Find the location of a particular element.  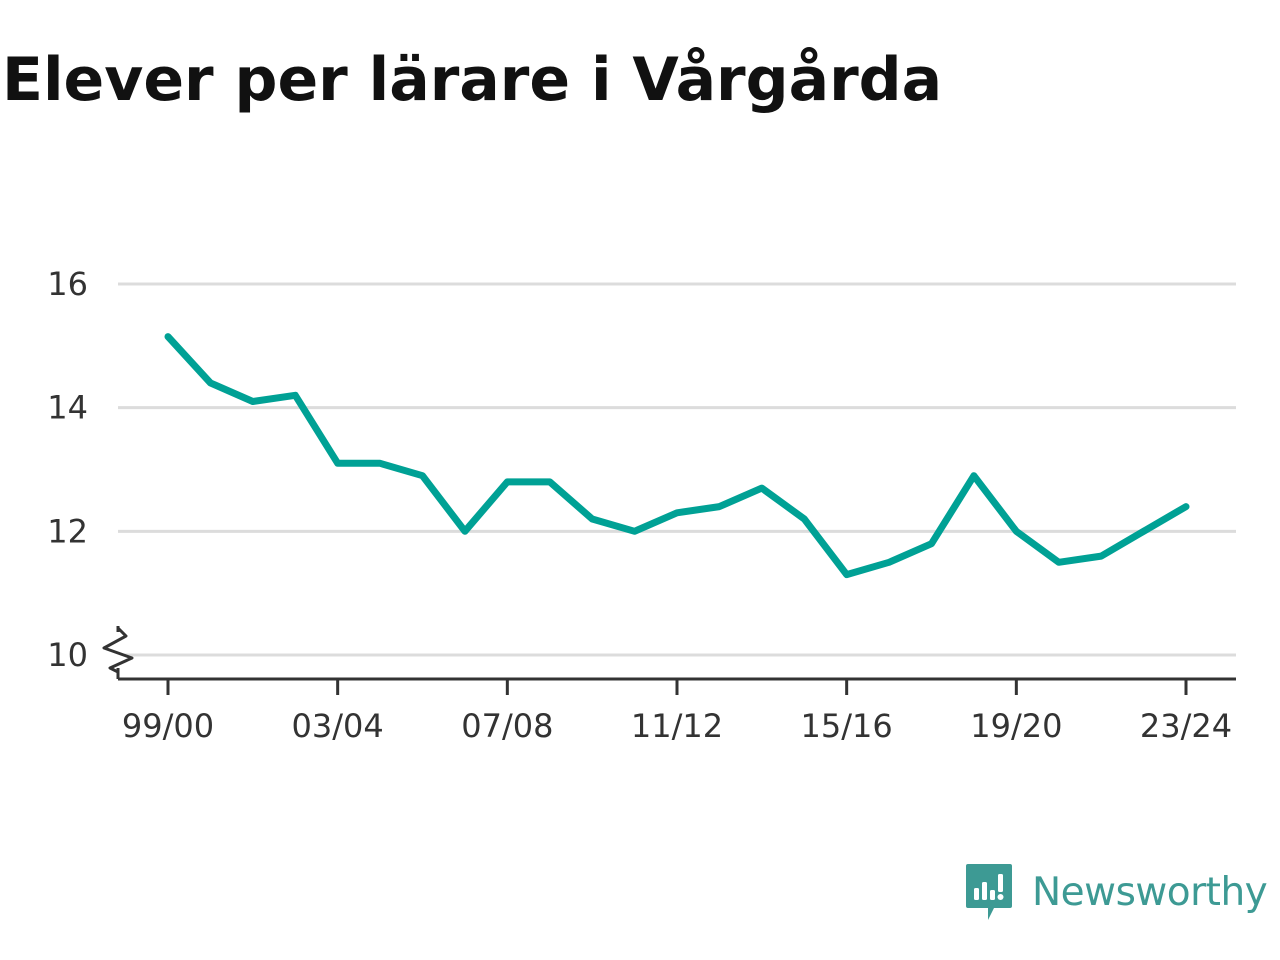

y-tick-label: 10 is located at coordinates (67, 655).